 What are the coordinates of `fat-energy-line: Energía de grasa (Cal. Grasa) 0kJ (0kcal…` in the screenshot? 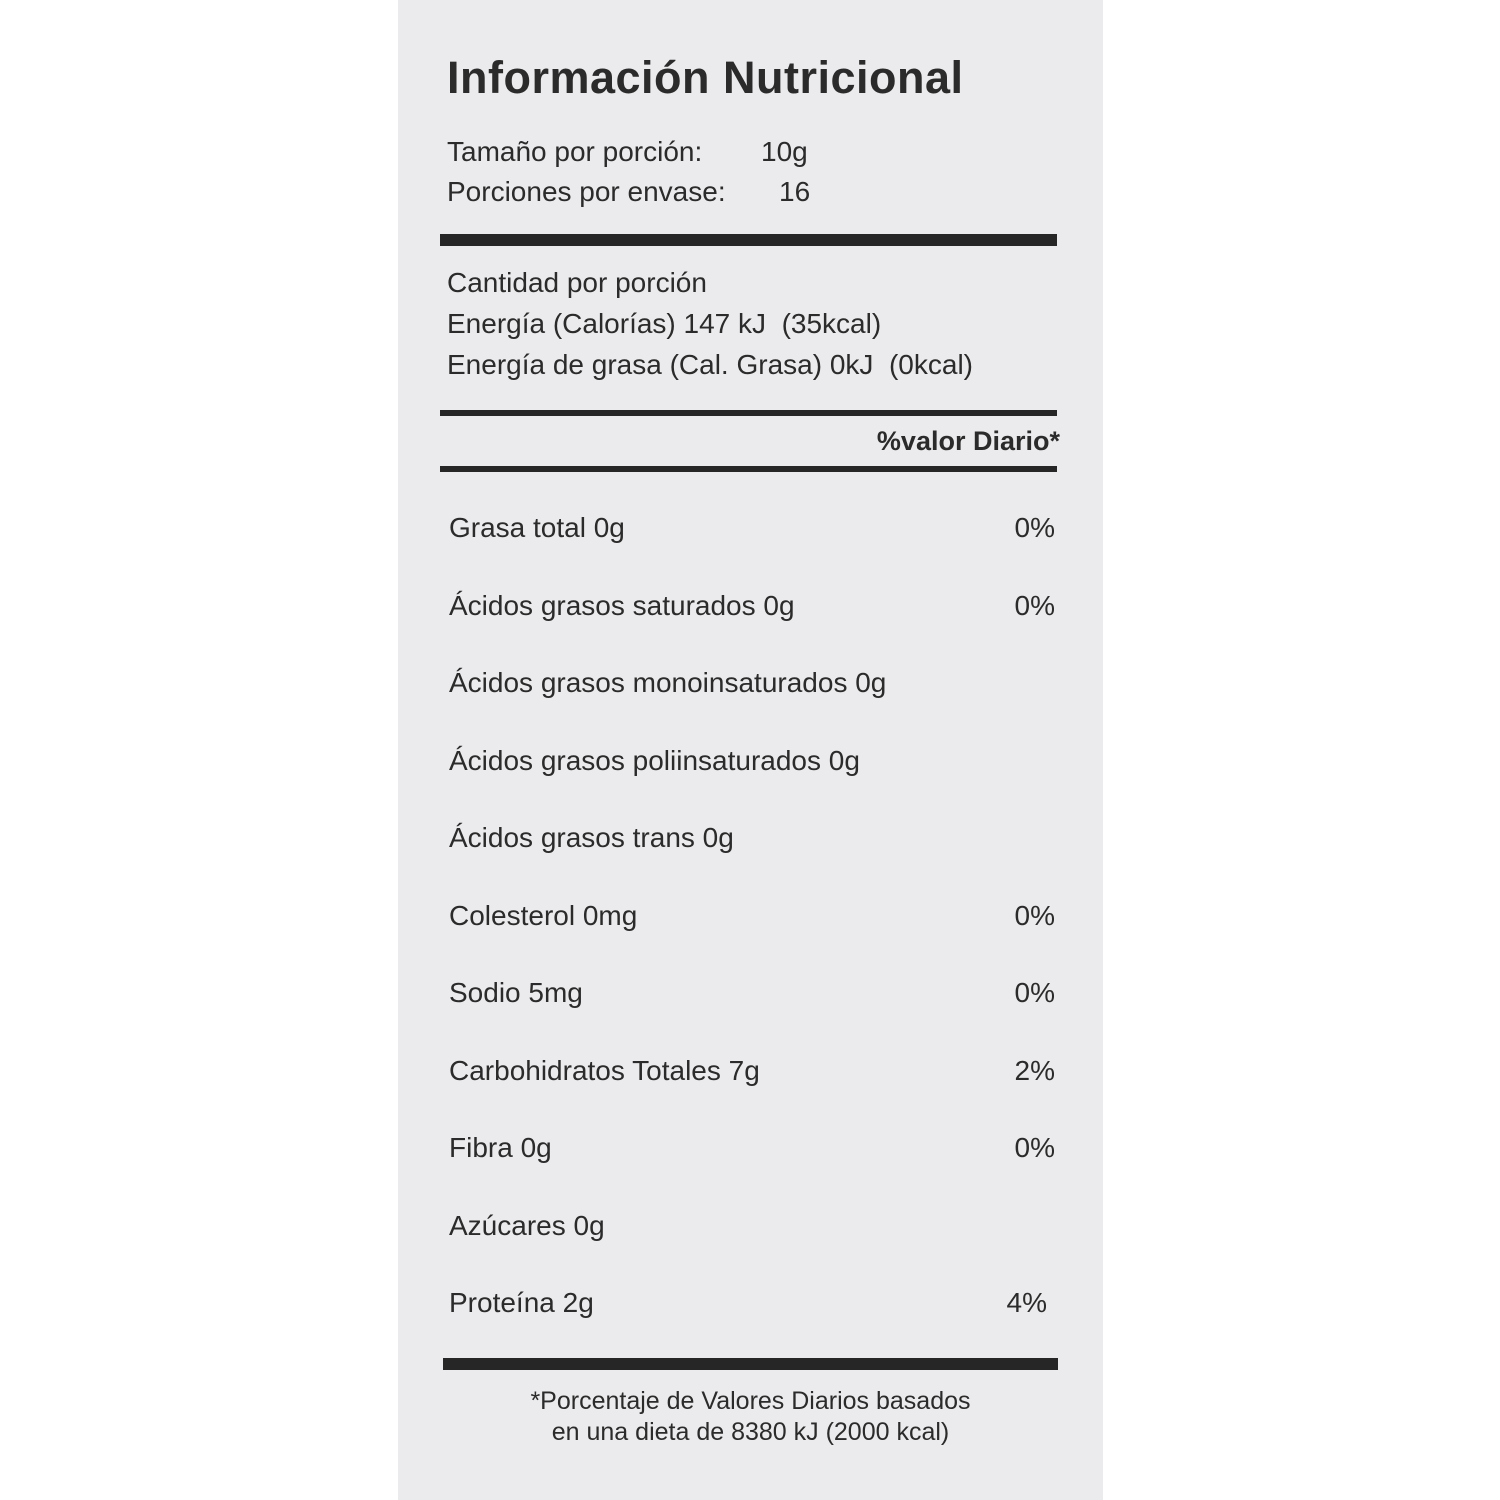 It's located at (710, 364).